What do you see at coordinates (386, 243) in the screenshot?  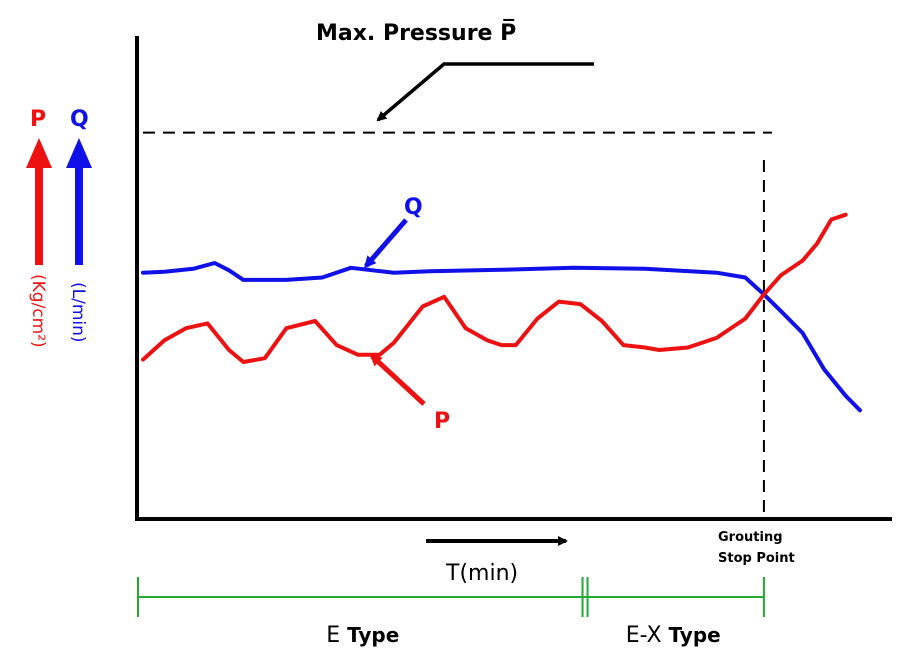 I see `q-callout-arrow` at bounding box center [386, 243].